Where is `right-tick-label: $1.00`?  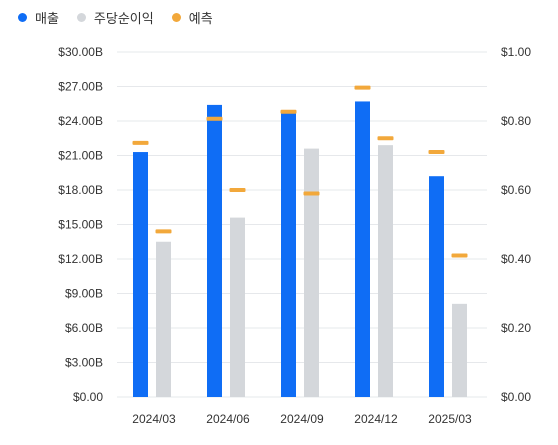 right-tick-label: $1.00 is located at coordinates (516, 52).